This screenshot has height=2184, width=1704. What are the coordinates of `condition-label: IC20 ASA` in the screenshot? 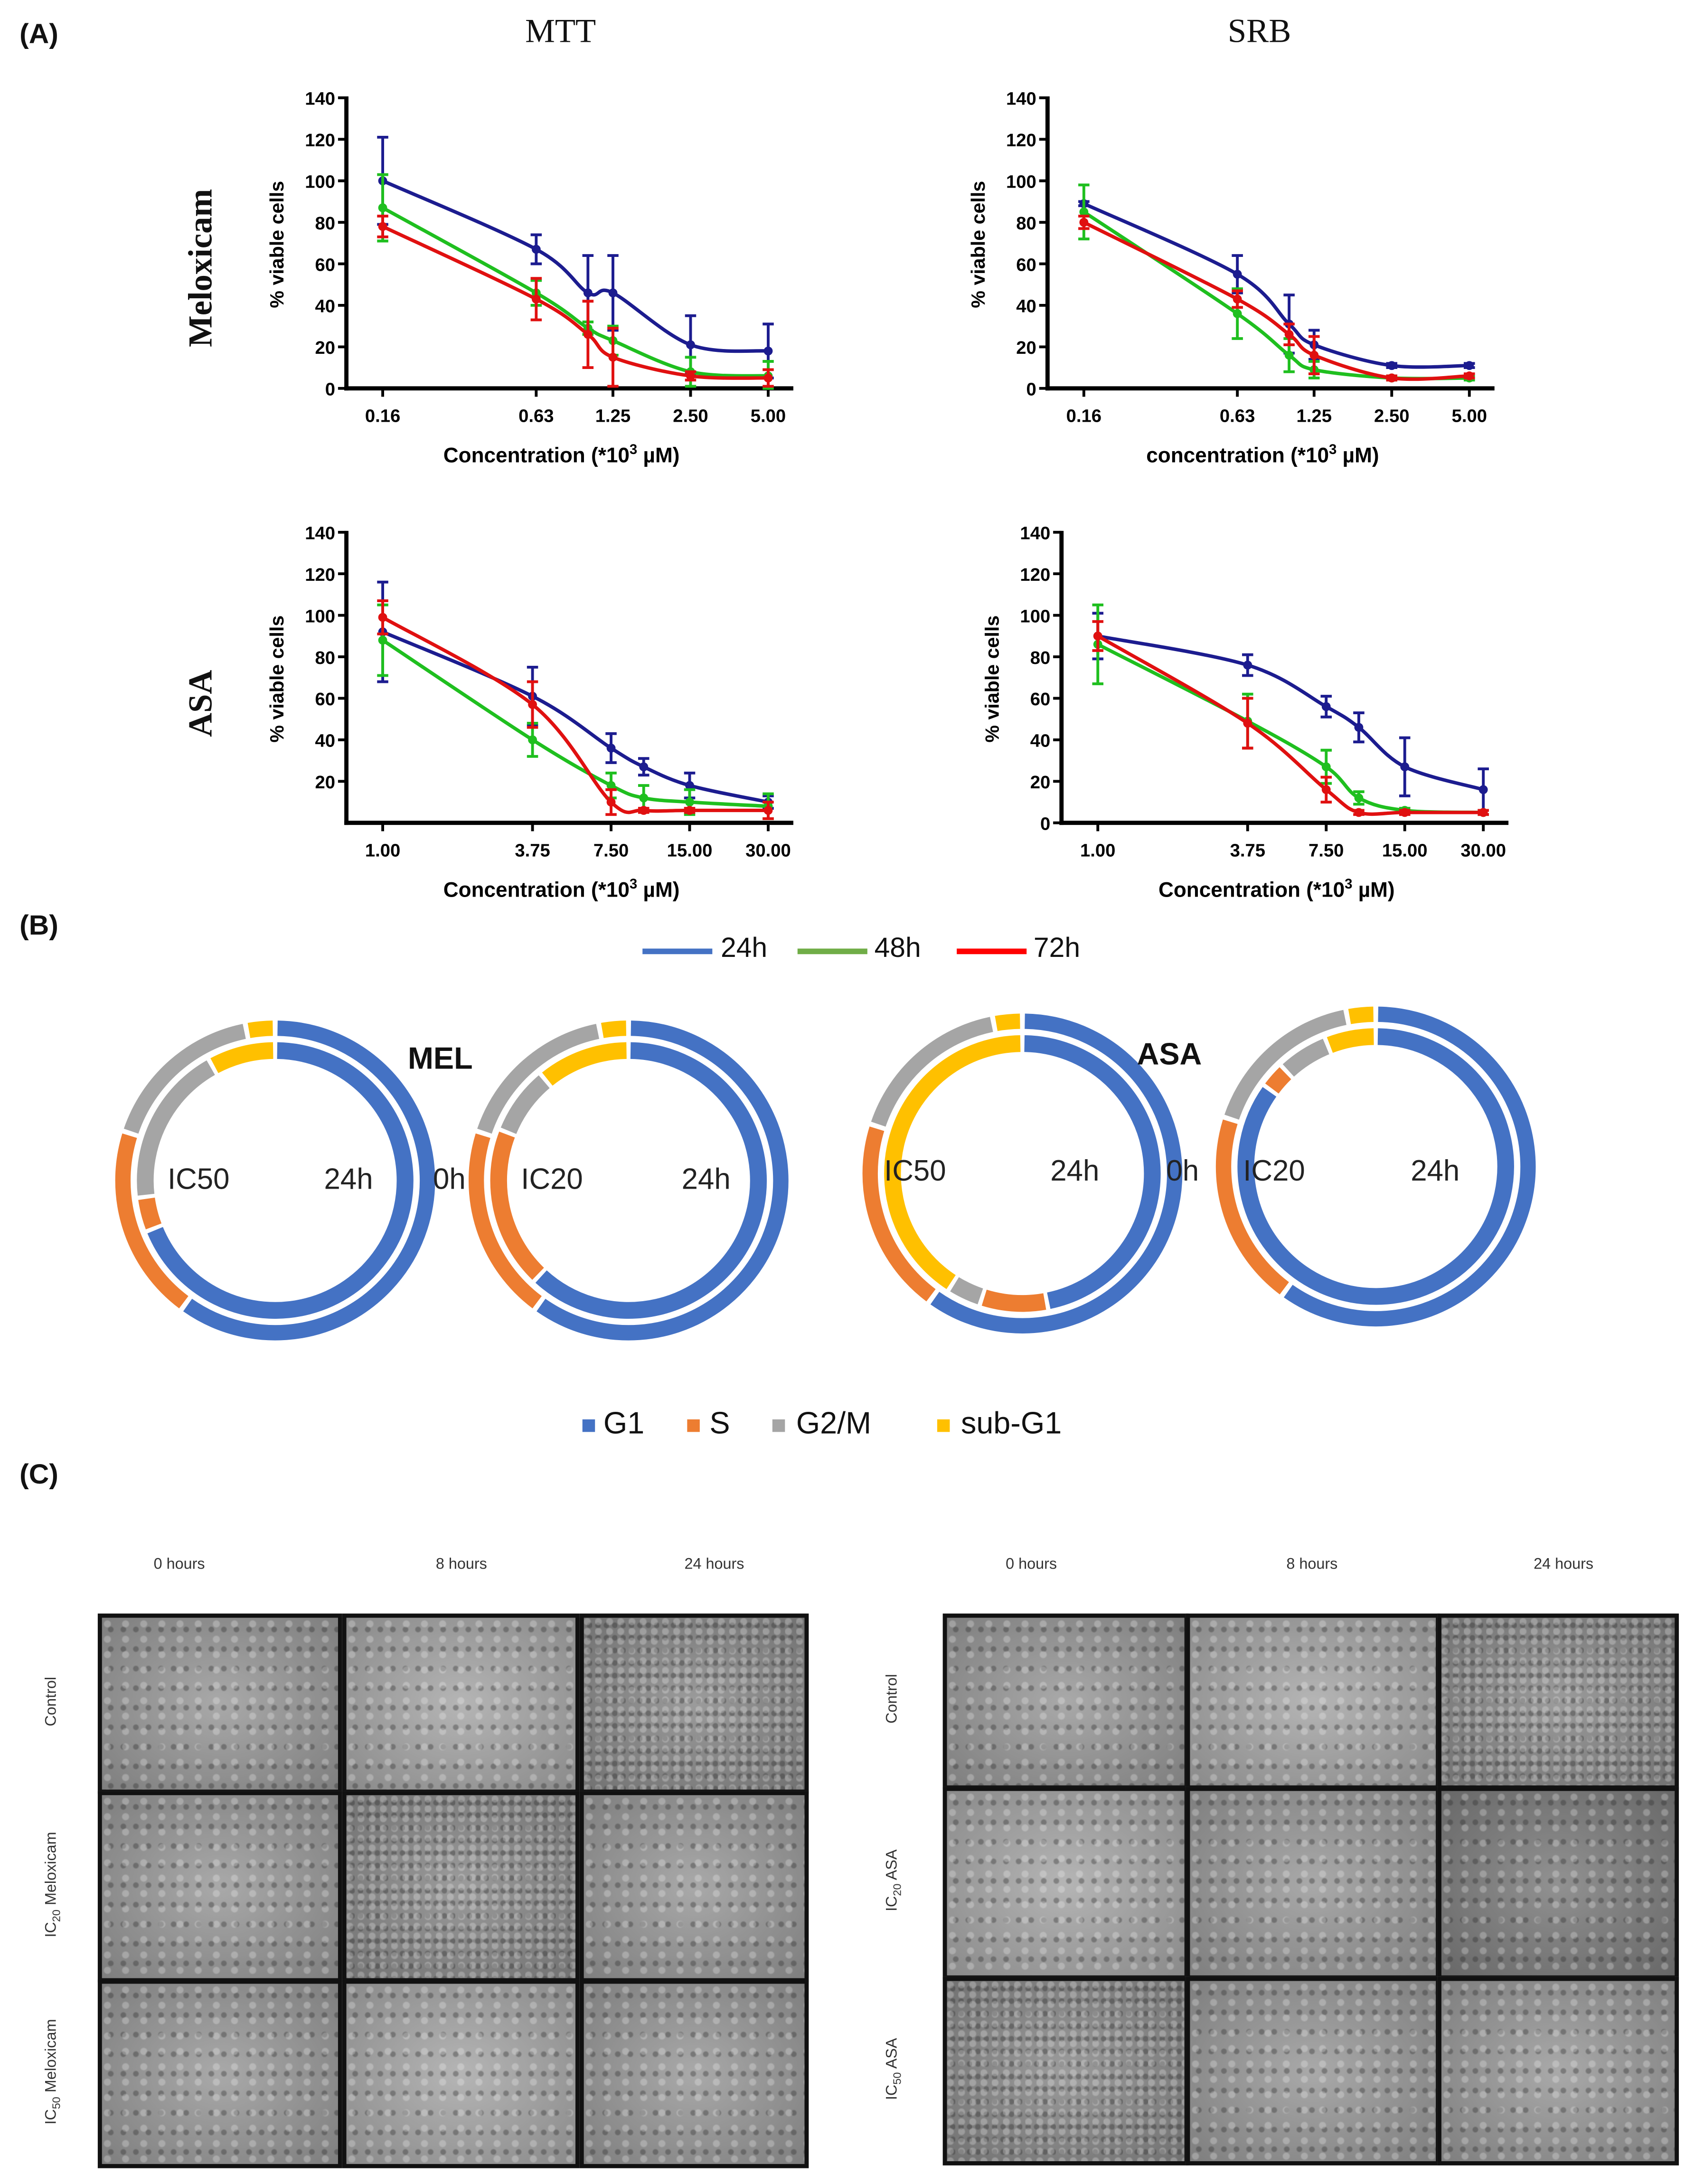 It's located at (894, 1880).